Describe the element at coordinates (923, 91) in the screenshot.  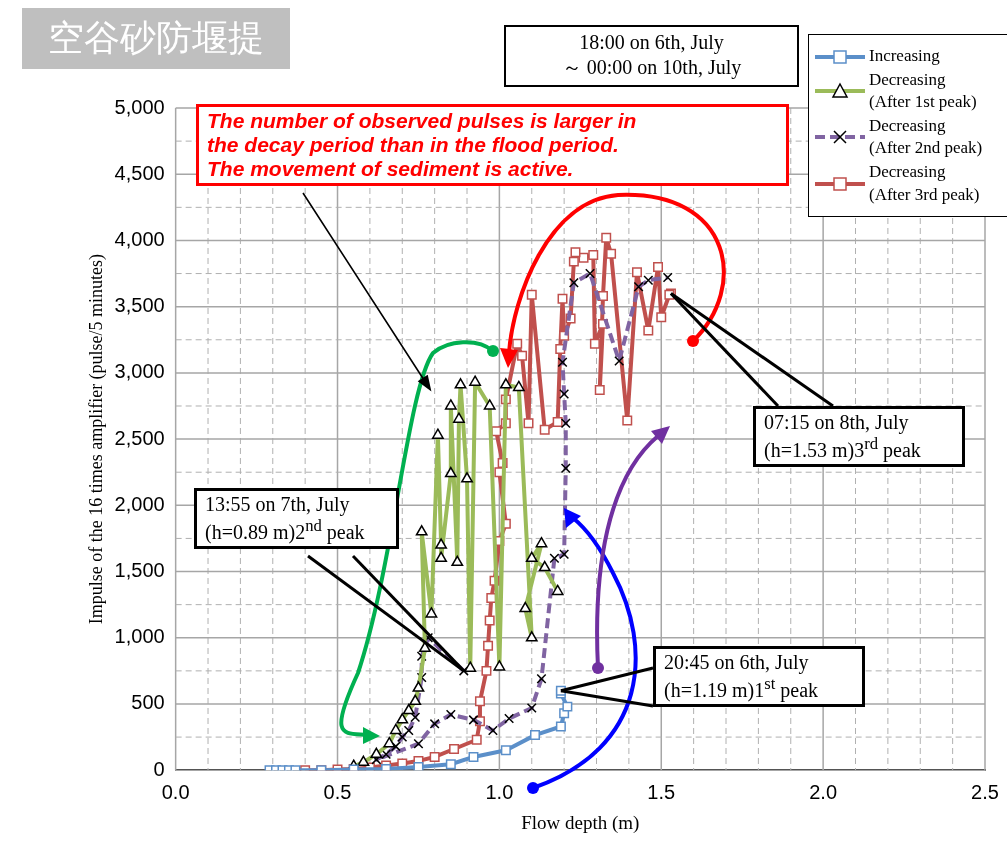
I see `legend-label: Decreasing (After 1st peak)` at that location.